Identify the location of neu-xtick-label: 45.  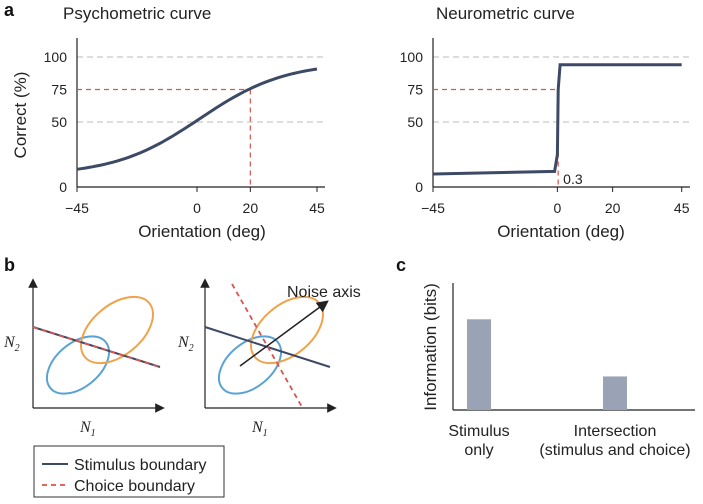
(682, 208).